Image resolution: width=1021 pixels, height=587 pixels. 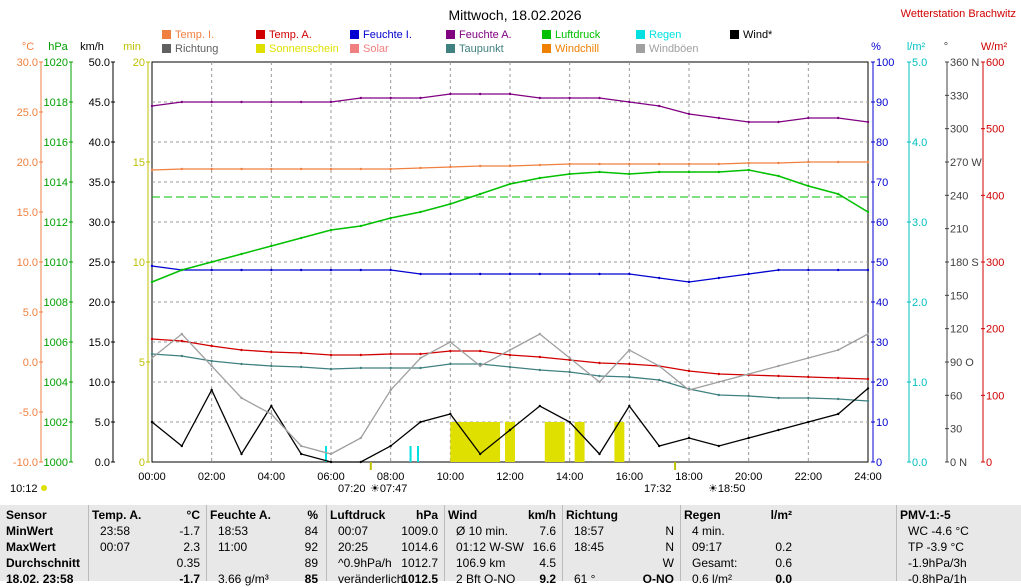 I want to click on right-tick-label: 120, so click(x=959, y=330).